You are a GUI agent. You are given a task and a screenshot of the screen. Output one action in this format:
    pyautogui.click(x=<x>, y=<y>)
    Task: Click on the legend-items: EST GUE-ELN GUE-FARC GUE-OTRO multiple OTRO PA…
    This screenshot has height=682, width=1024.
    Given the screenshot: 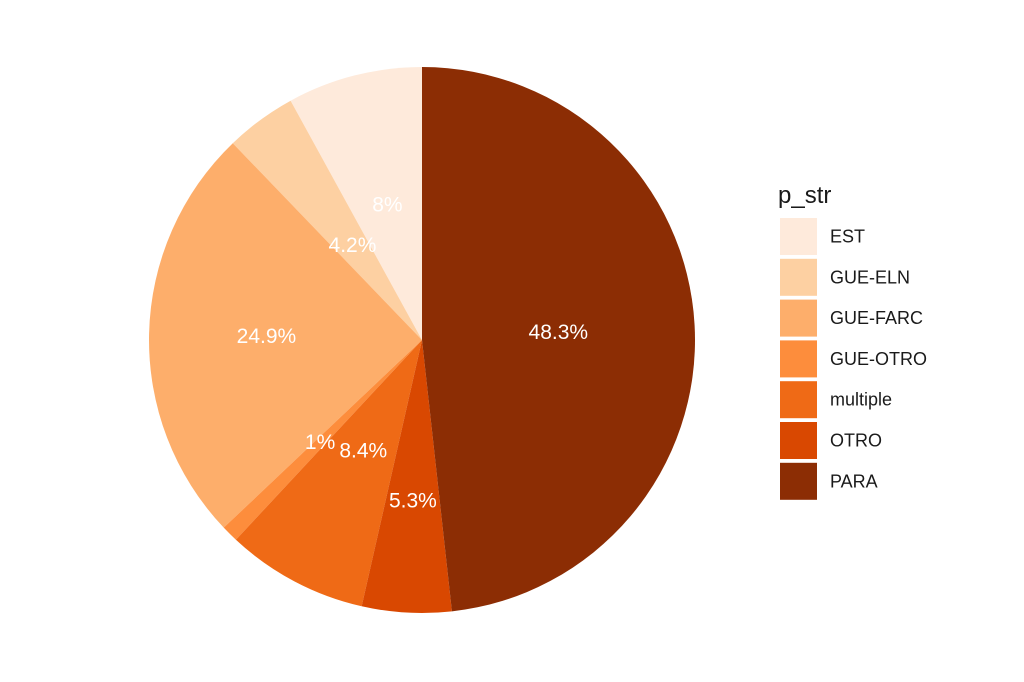 What is the action you would take?
    pyautogui.click(x=853, y=359)
    